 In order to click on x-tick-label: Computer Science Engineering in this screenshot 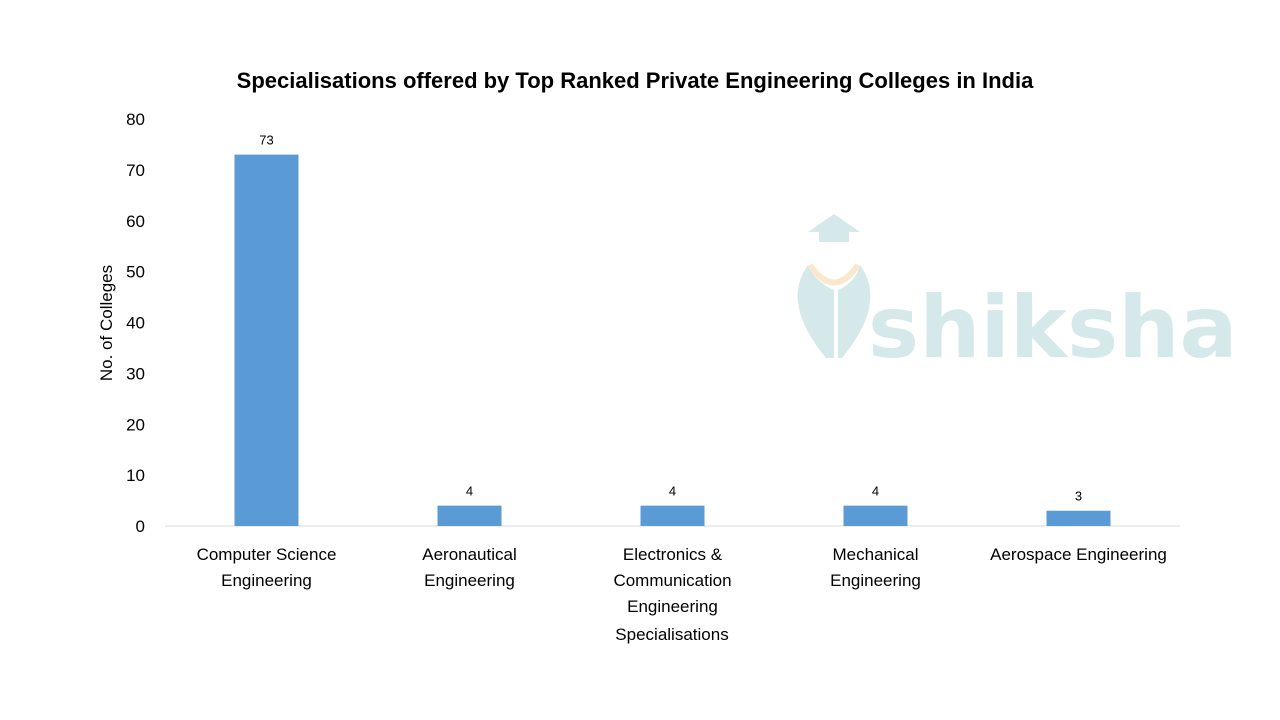, I will do `click(266, 567)`.